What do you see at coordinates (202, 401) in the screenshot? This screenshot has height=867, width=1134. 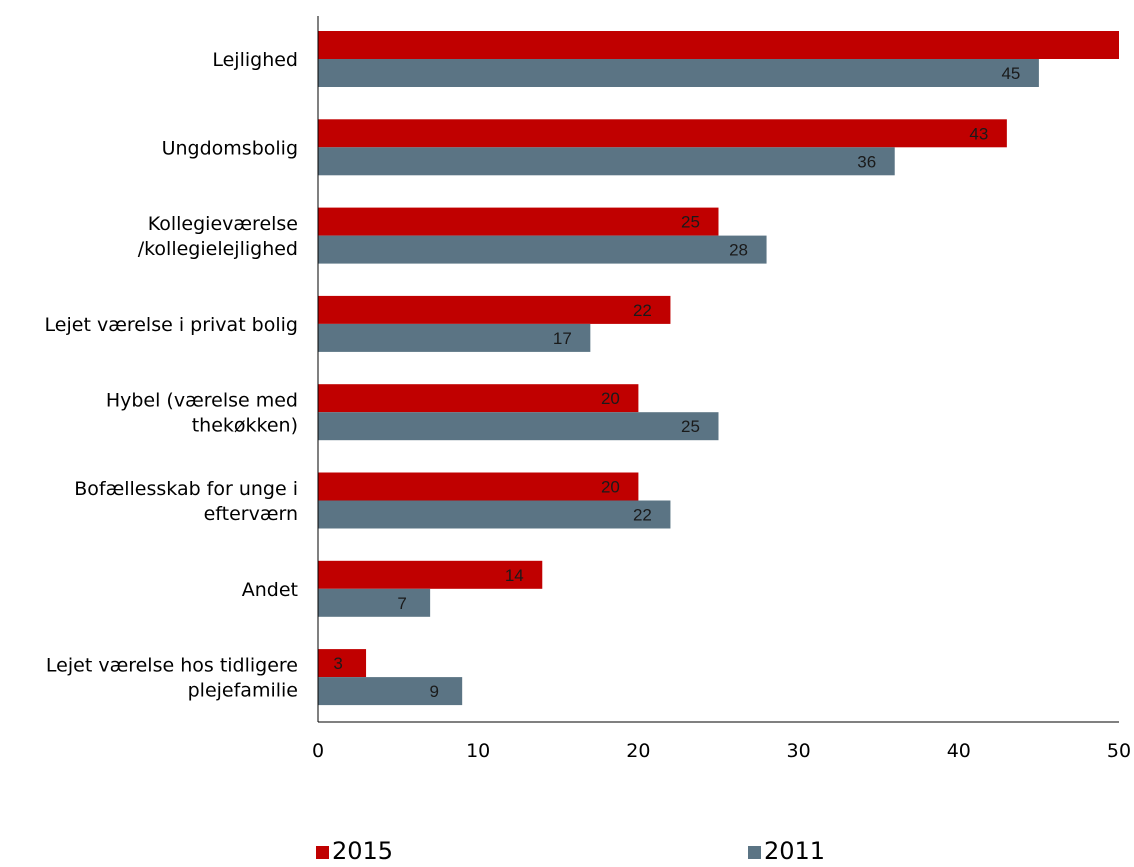 I see `category-label-5: Hybel (værelse med` at bounding box center [202, 401].